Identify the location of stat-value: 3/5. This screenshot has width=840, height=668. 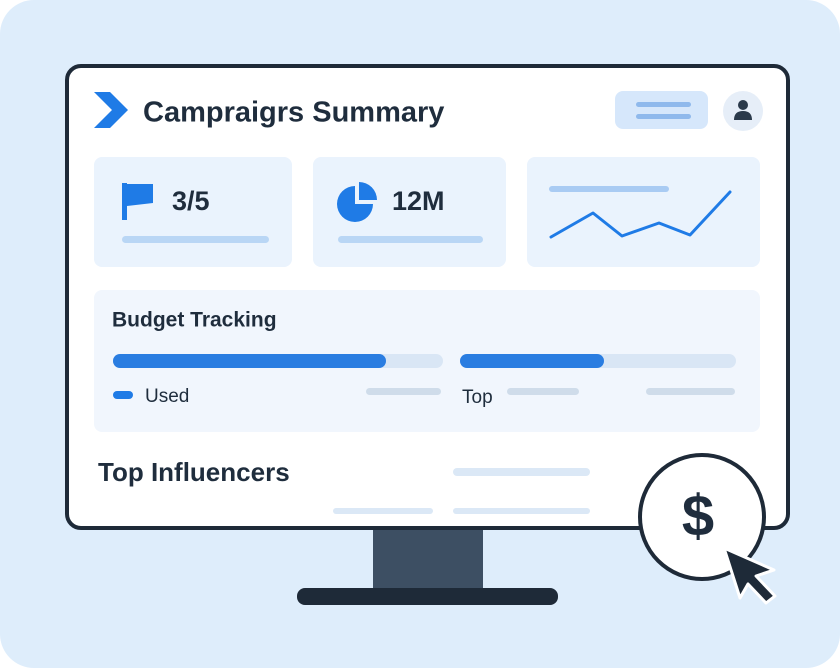
(191, 201).